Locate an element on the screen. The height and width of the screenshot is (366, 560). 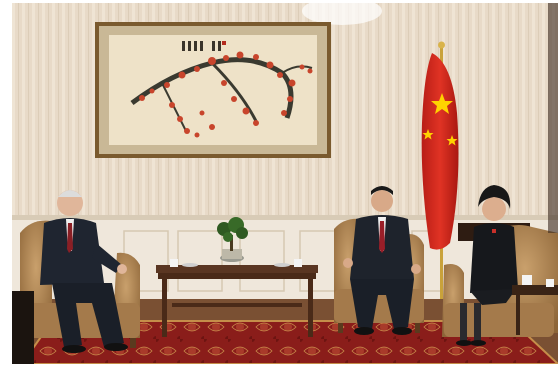
woman-right is located at coordinates (487, 265).